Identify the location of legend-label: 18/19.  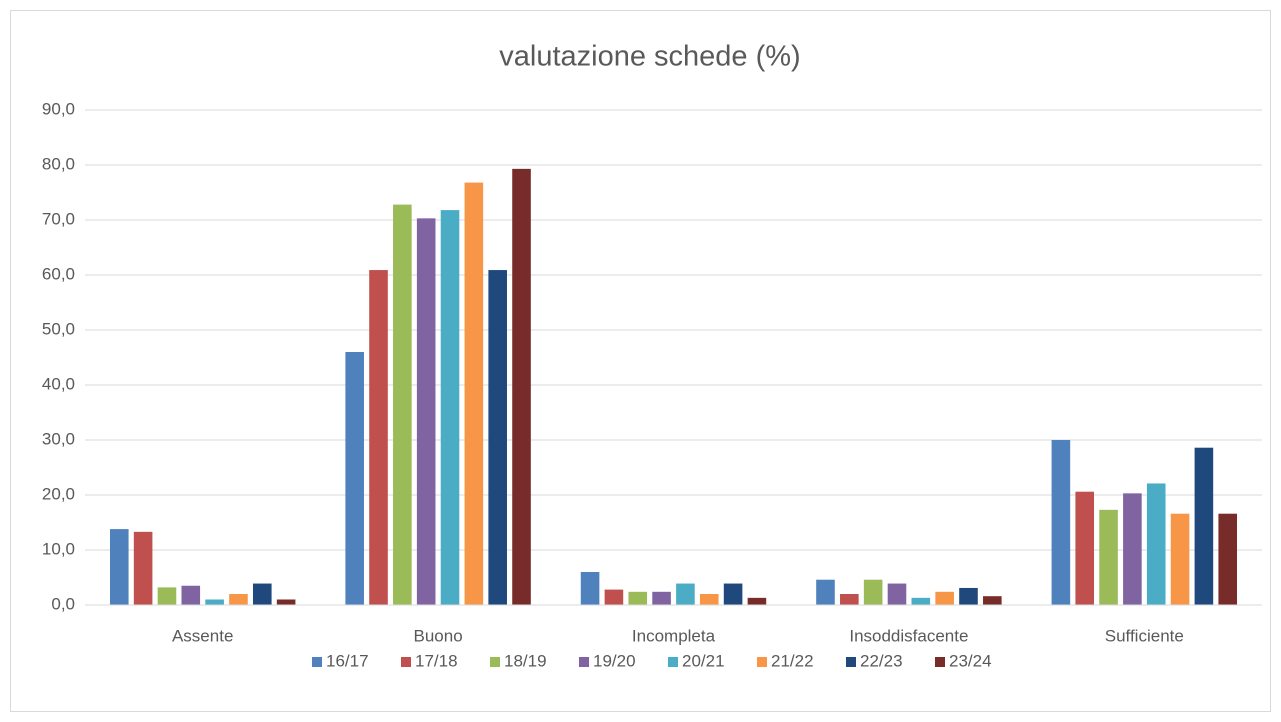
(525, 660).